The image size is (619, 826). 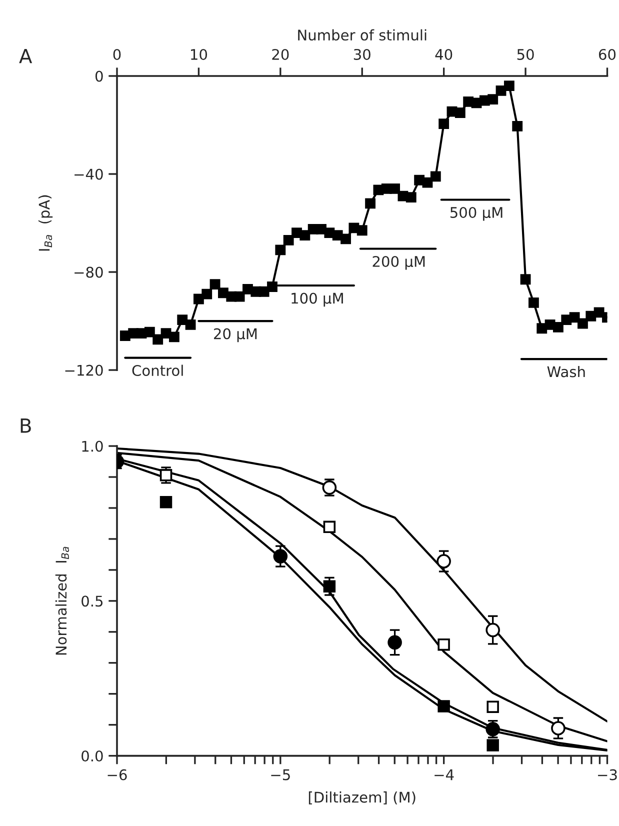 I want to click on x-axis-title: [Diltiazem] (M), so click(x=362, y=797).